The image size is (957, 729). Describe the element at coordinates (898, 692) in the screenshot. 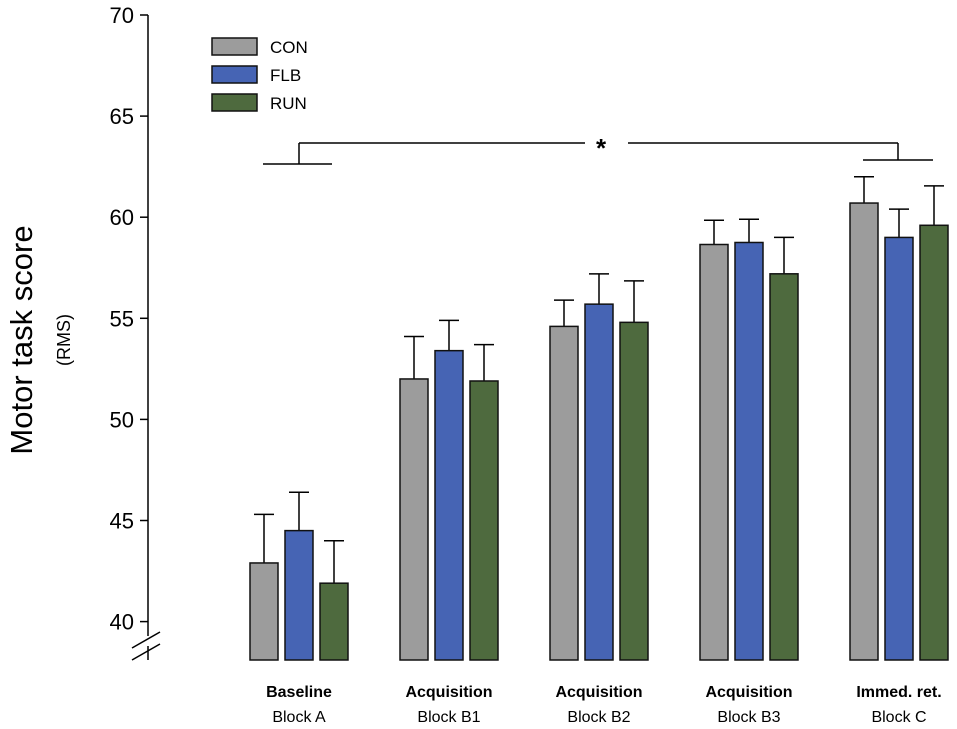

I see `category-label: Immed. ret.` at that location.